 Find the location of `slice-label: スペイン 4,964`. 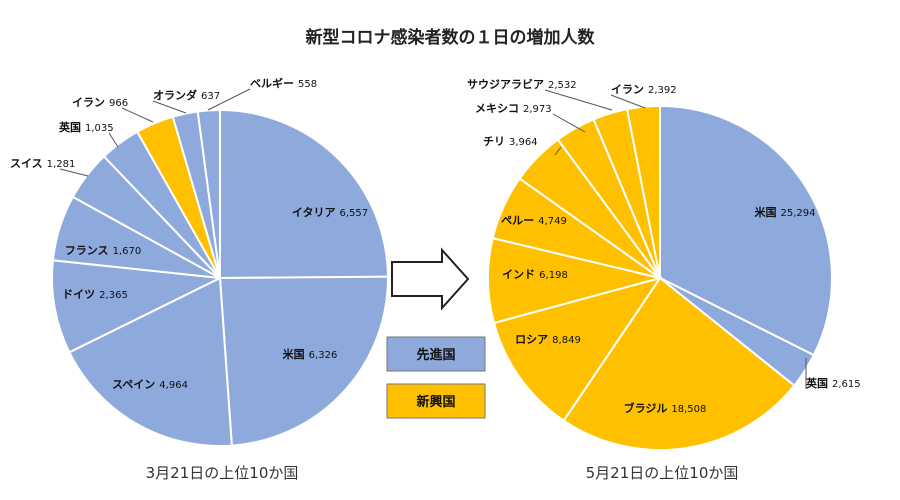

slice-label: スペイン 4,964 is located at coordinates (150, 384).